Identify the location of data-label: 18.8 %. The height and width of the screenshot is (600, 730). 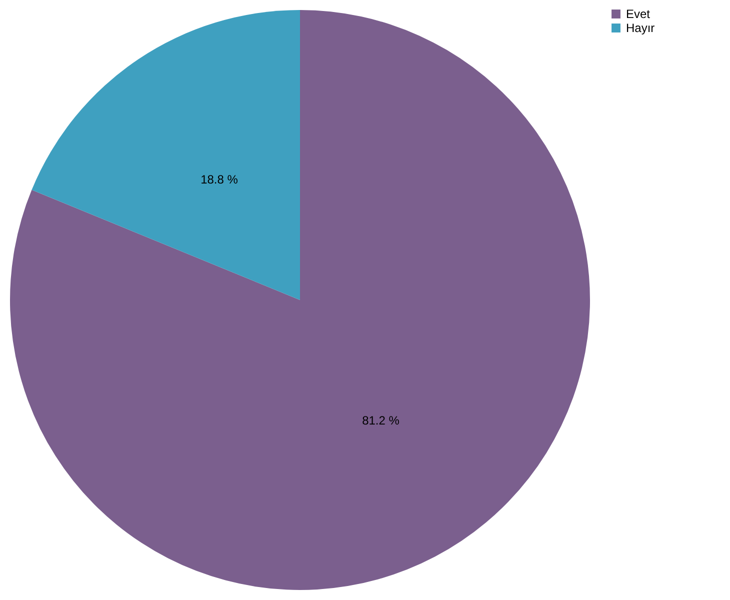
(219, 179).